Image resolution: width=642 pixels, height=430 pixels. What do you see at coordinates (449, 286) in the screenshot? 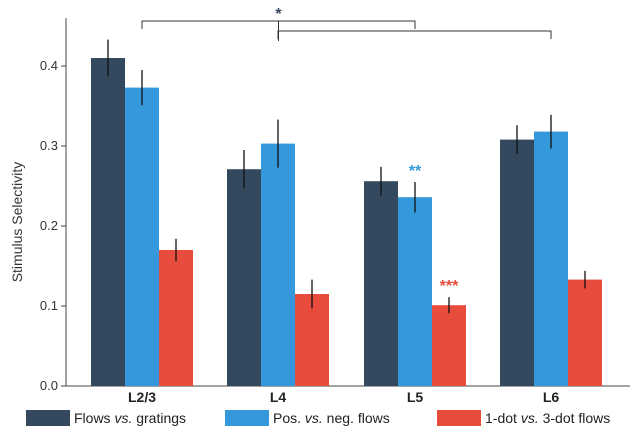
I see `significance-label: ***` at bounding box center [449, 286].